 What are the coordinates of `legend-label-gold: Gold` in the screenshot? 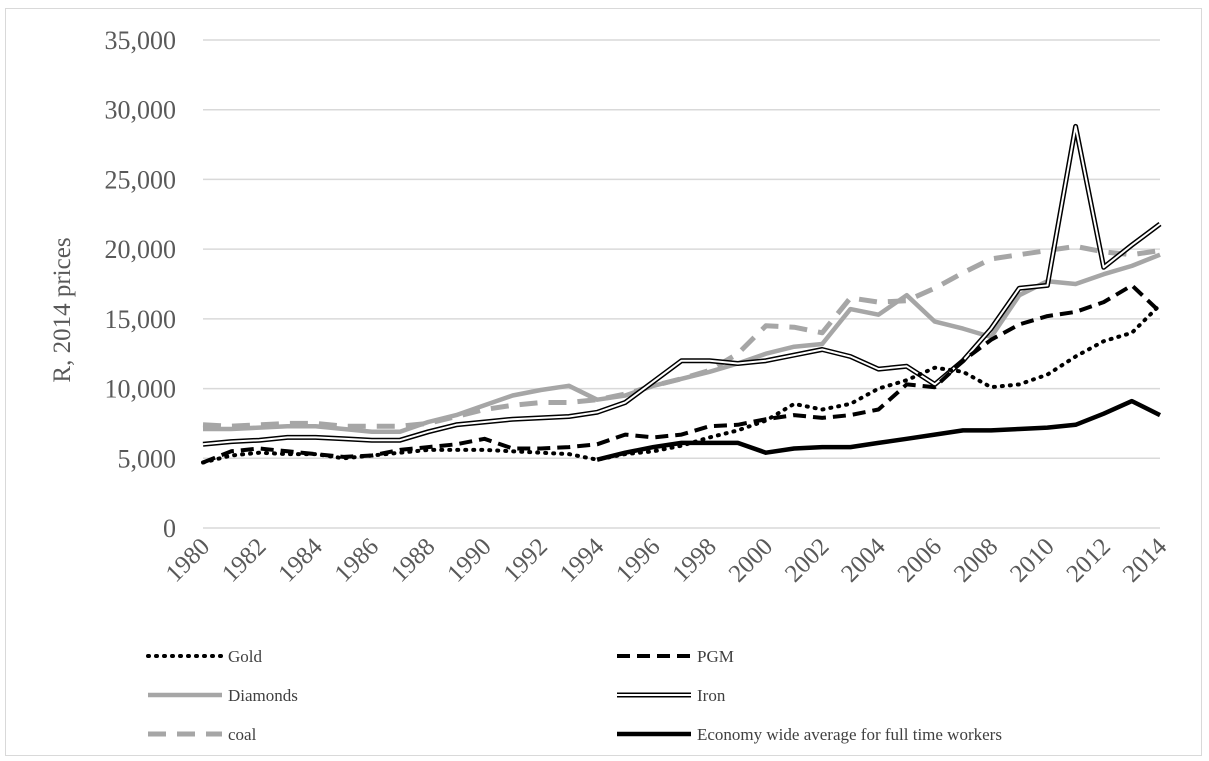 It's located at (245, 656).